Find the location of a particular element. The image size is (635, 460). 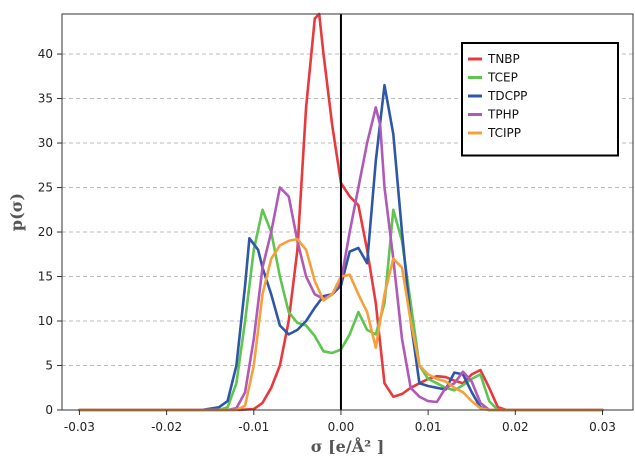

x-tick-label: 0.00 is located at coordinates (341, 427).